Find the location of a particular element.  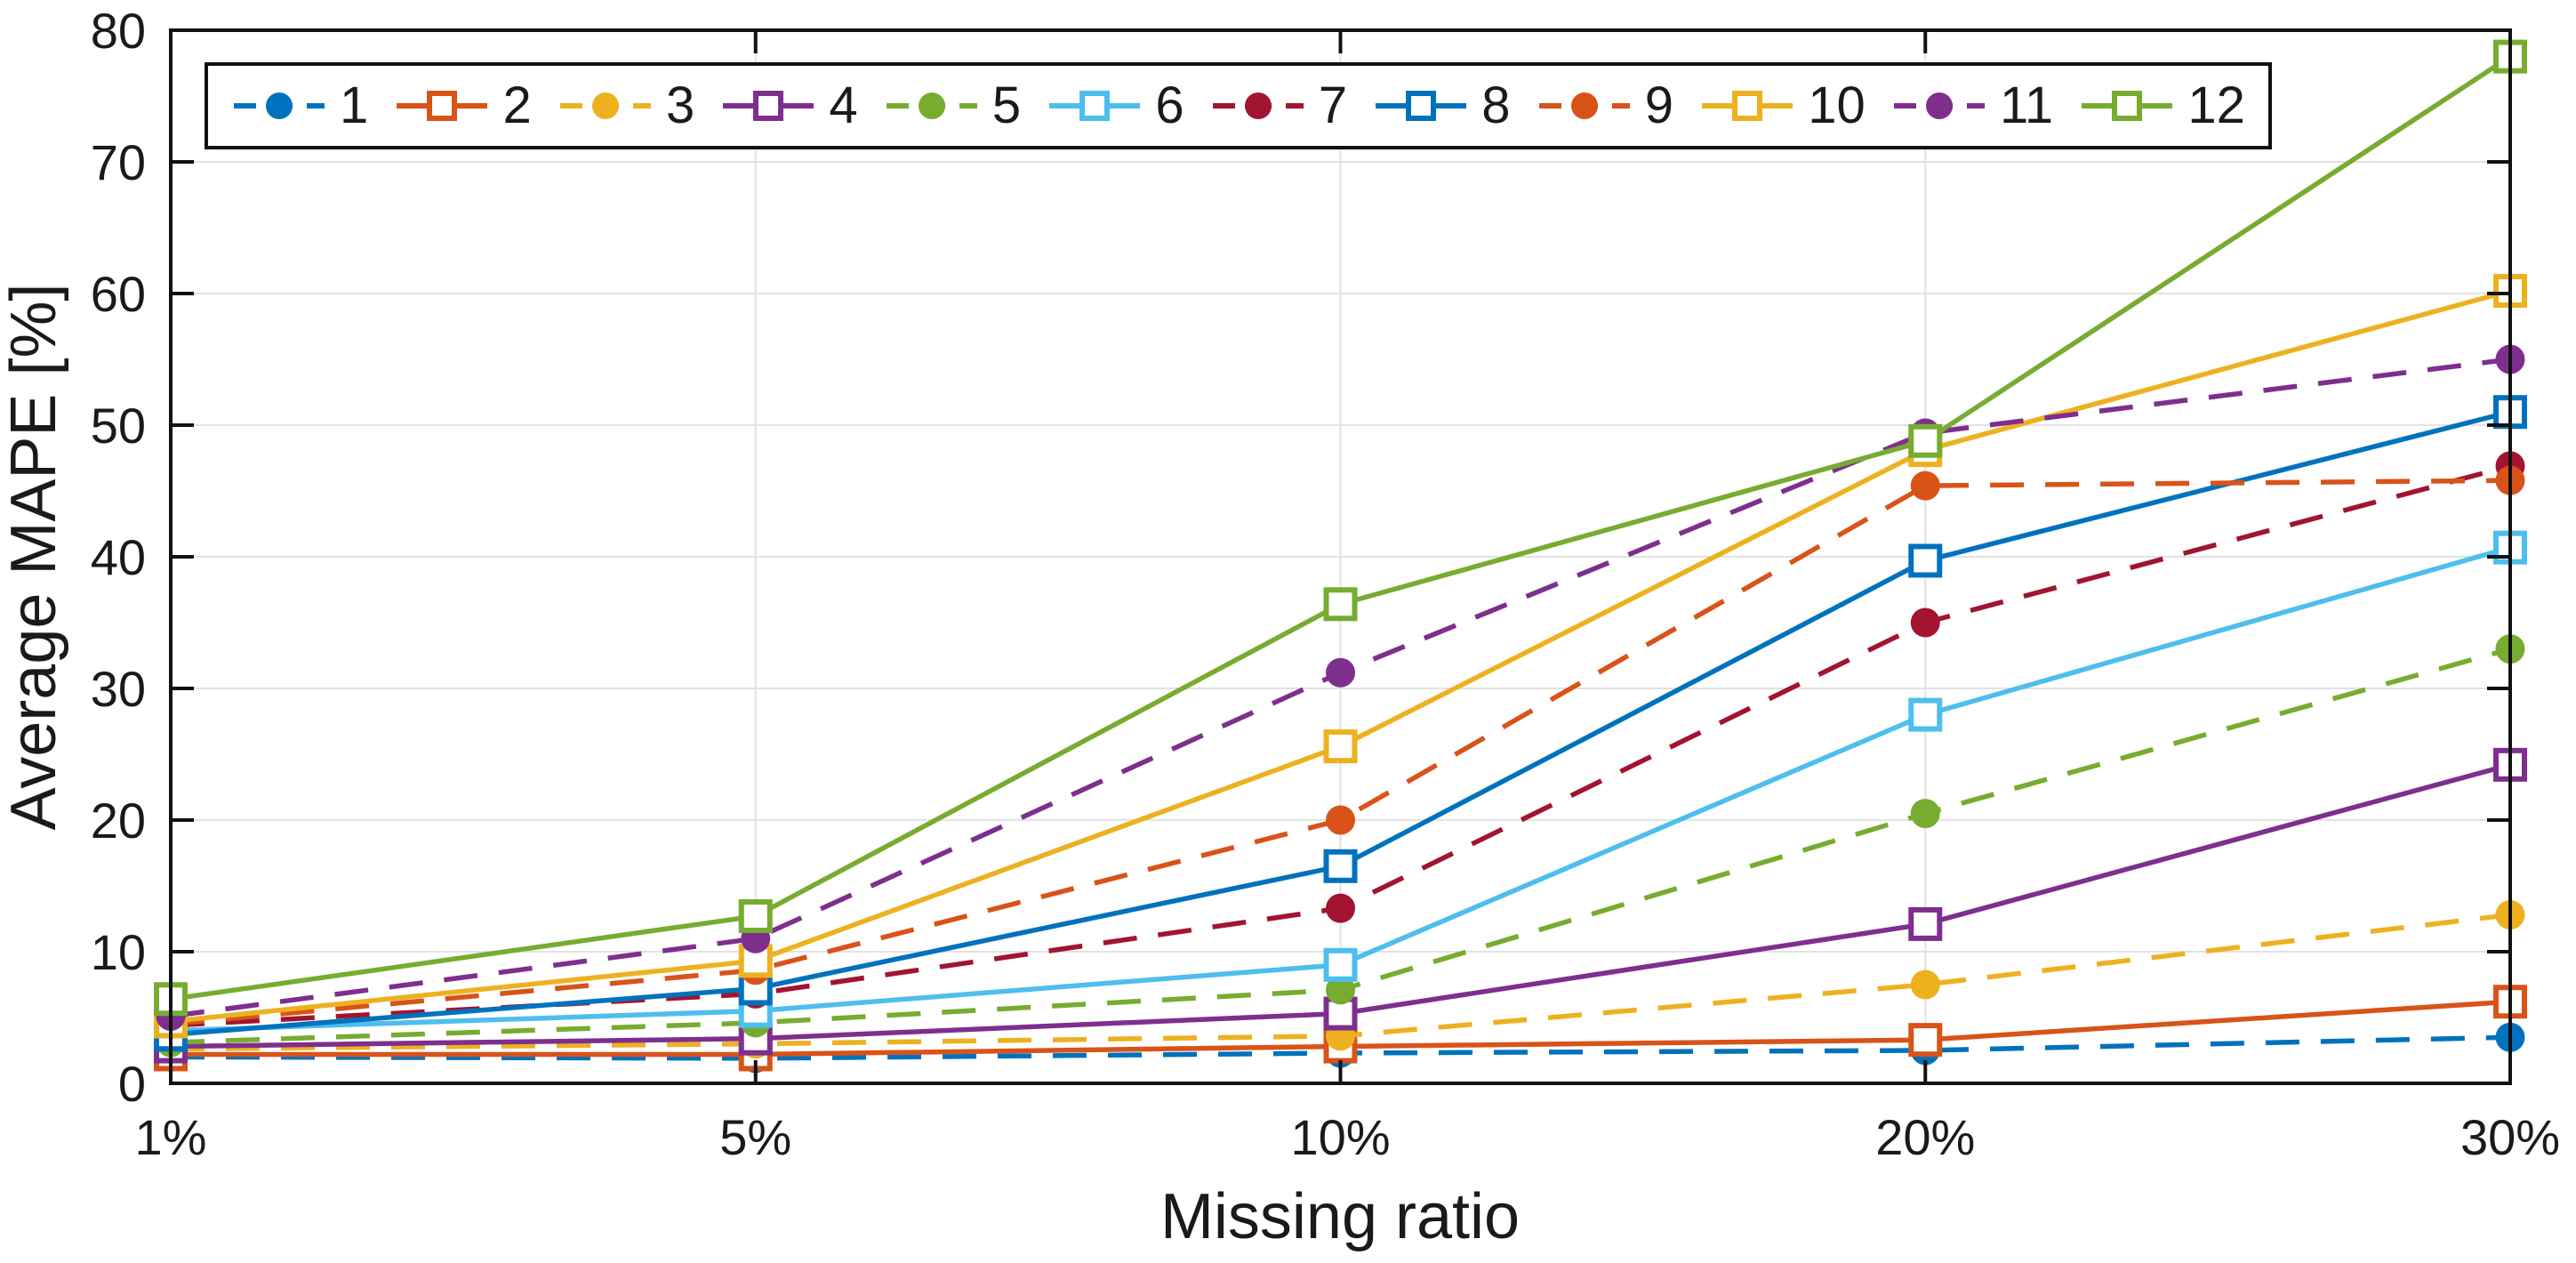

legend-label: 8 is located at coordinates (1496, 105).